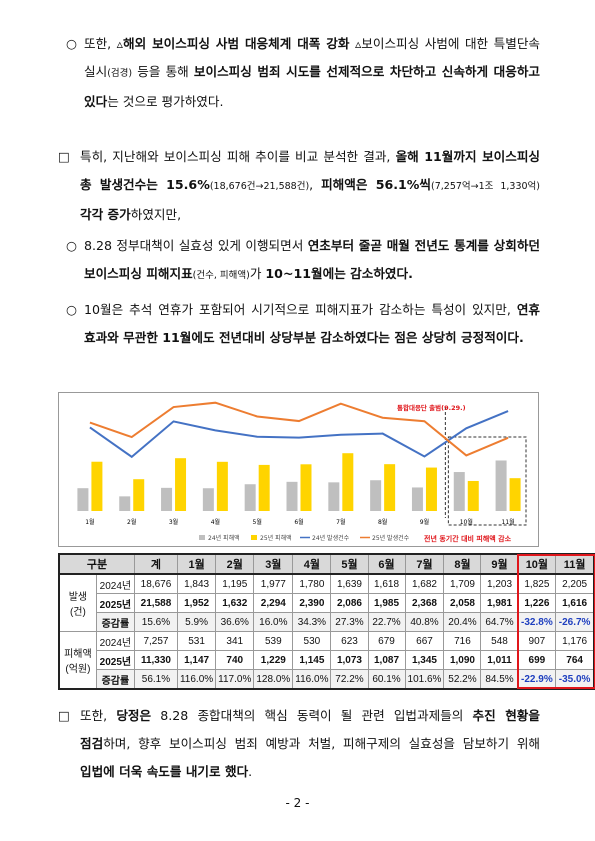 Image resolution: width=595 pixels, height=841 pixels. I want to click on annotation: 통합대응단 출범(9.29.), so click(431, 407).